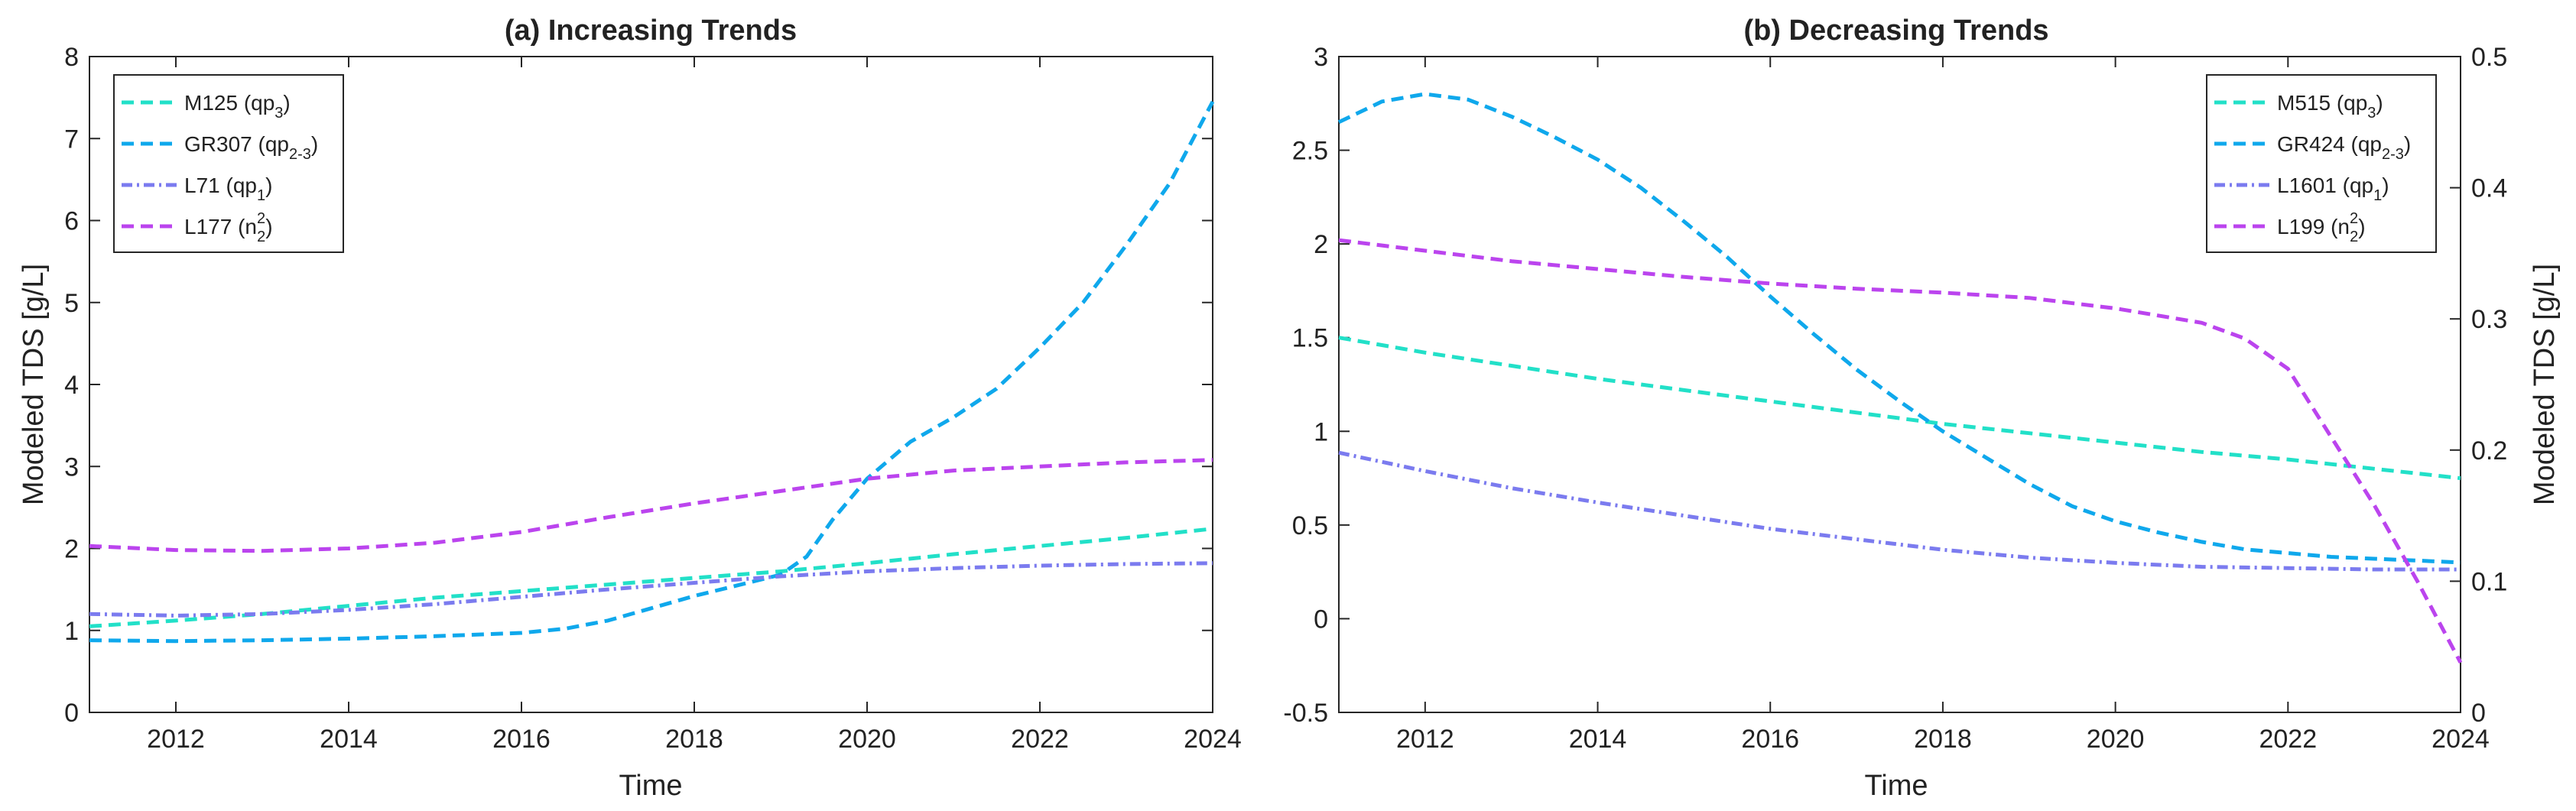 The width and height of the screenshot is (2576, 811). What do you see at coordinates (2489, 188) in the screenshot?
I see `panel-b-right-y-tick-label: 0.4` at bounding box center [2489, 188].